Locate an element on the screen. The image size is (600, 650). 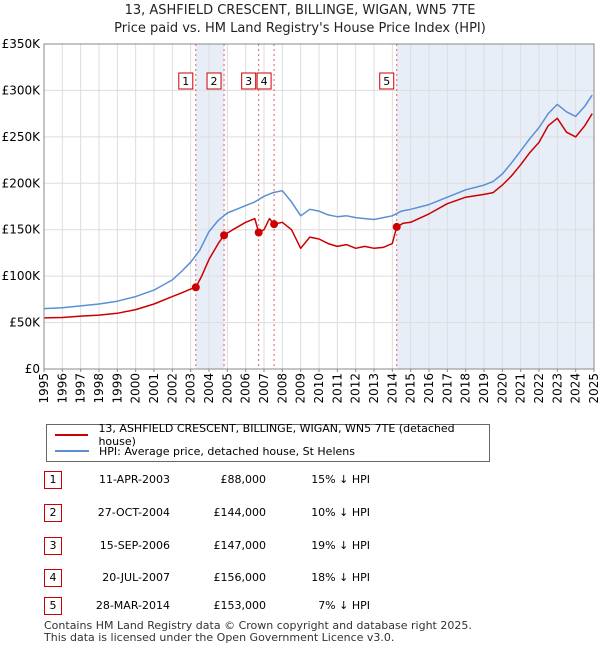
table-row: 3 15-SEP-2006 £147,000 19% ↓ HPI is located at coordinates (300, 546).